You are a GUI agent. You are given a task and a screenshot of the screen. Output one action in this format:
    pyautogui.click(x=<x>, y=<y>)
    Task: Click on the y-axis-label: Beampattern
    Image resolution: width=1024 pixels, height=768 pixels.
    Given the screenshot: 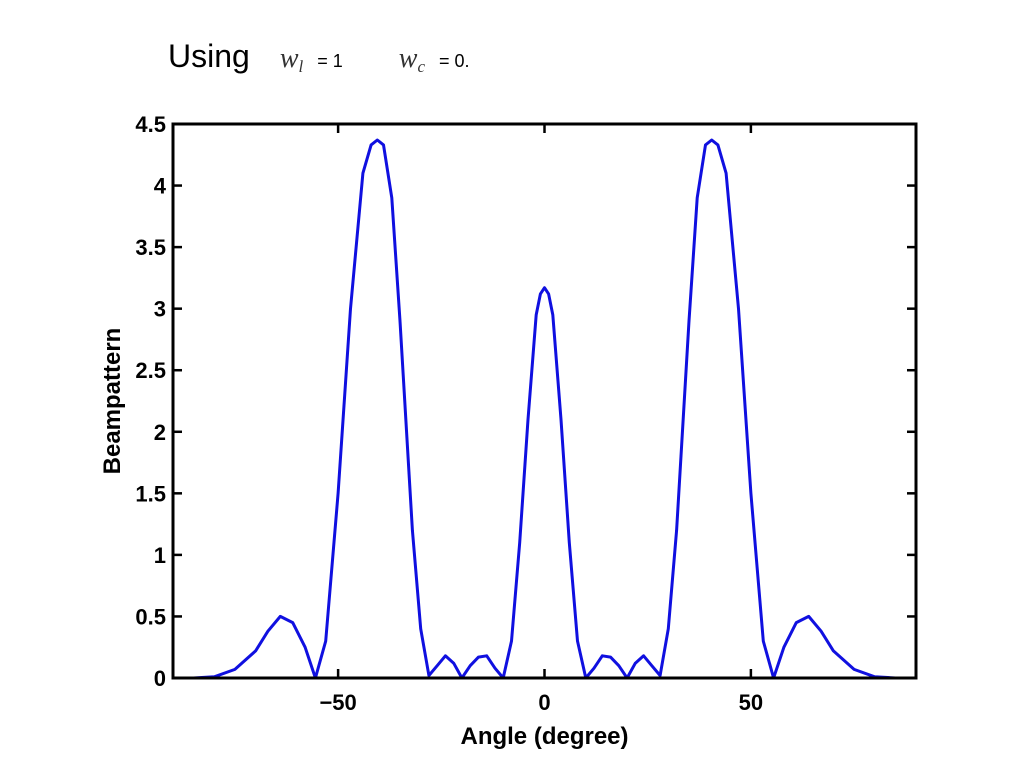 What is the action you would take?
    pyautogui.click(x=112, y=401)
    